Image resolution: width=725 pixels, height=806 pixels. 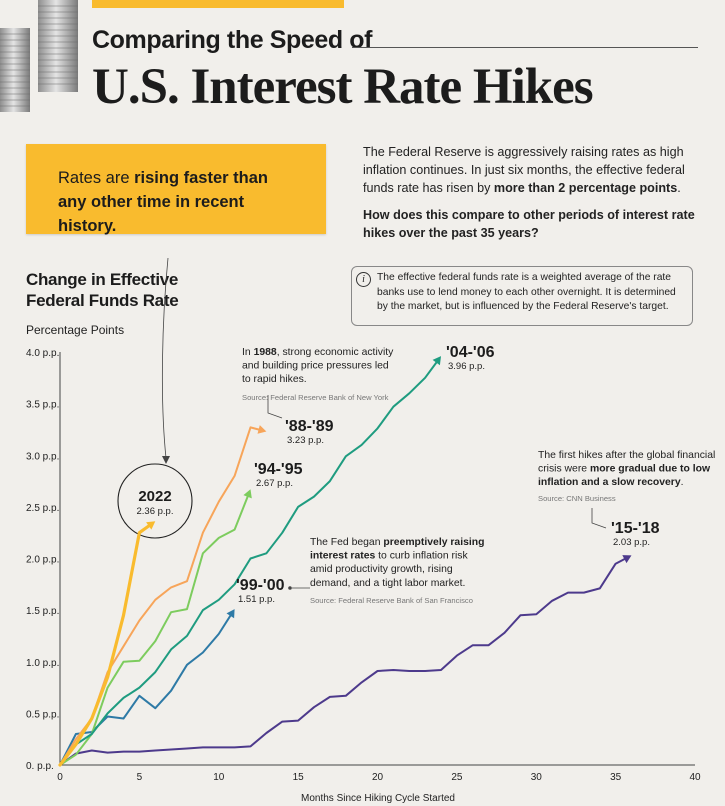 I want to click on y-tick-label: 0. p.p., so click(x=40, y=766).